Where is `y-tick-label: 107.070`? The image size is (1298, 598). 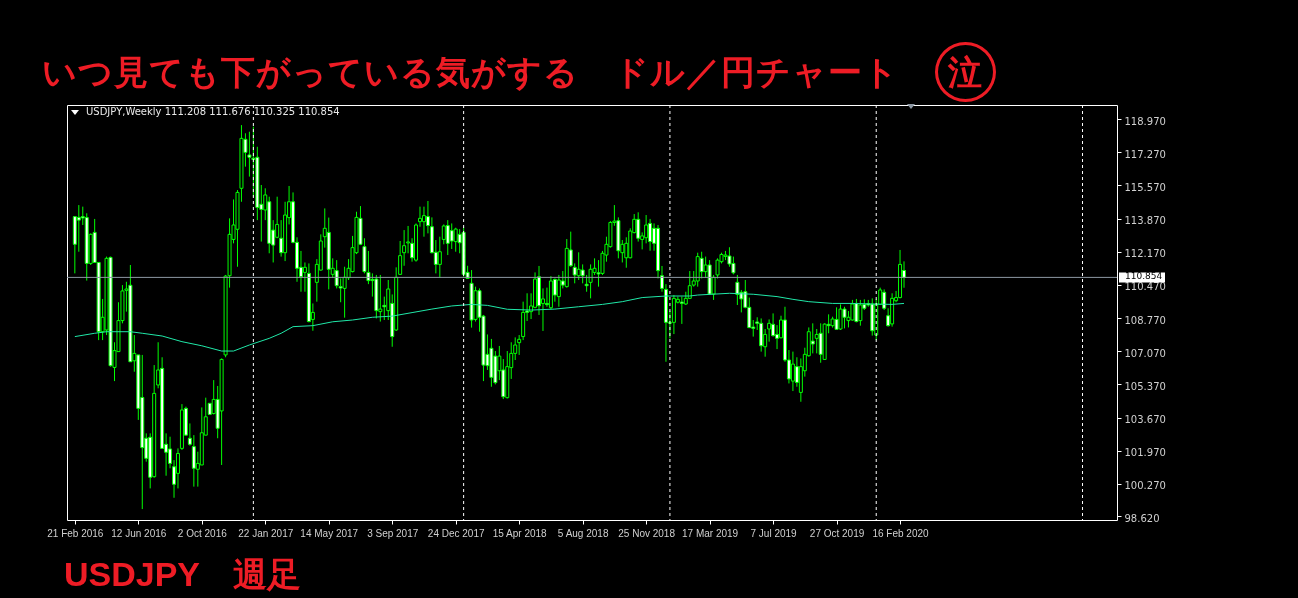 y-tick-label: 107.070 is located at coordinates (1145, 353).